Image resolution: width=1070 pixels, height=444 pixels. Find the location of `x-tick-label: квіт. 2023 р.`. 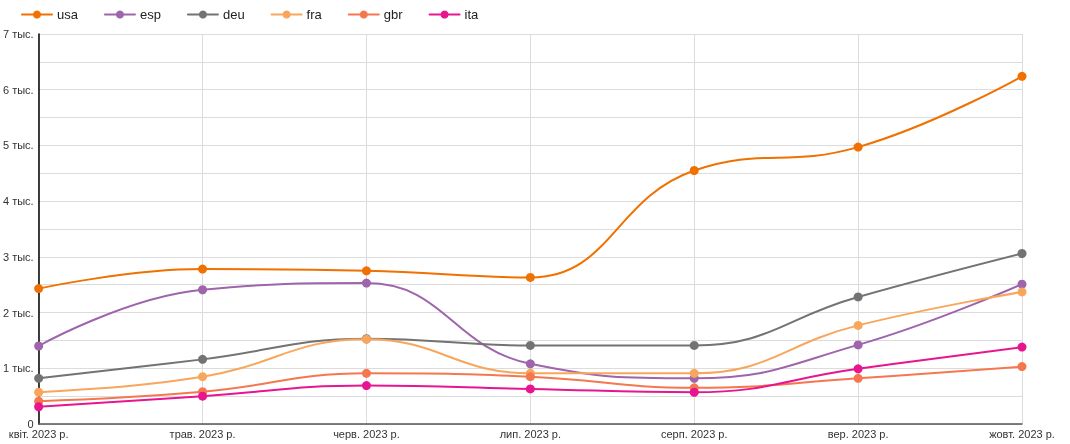

x-tick-label: квіт. 2023 р. is located at coordinates (38, 433).